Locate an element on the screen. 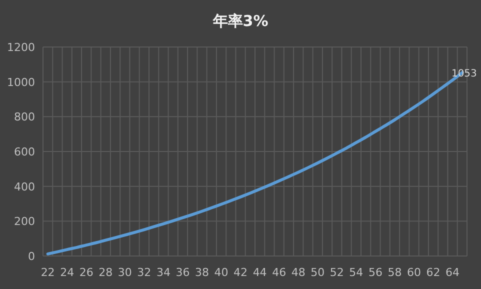 The width and height of the screenshot is (481, 289). y-tick-label: 600 is located at coordinates (24, 152).